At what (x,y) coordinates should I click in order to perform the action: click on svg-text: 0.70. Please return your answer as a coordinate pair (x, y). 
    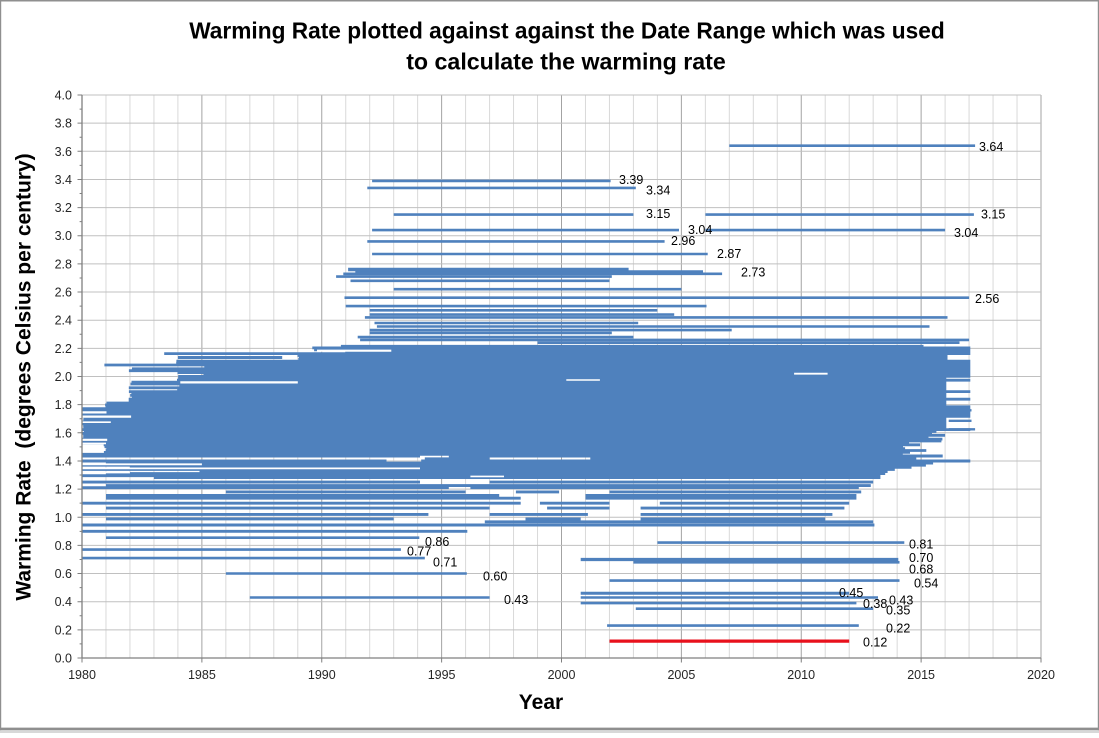
    Looking at the image, I should click on (921, 558).